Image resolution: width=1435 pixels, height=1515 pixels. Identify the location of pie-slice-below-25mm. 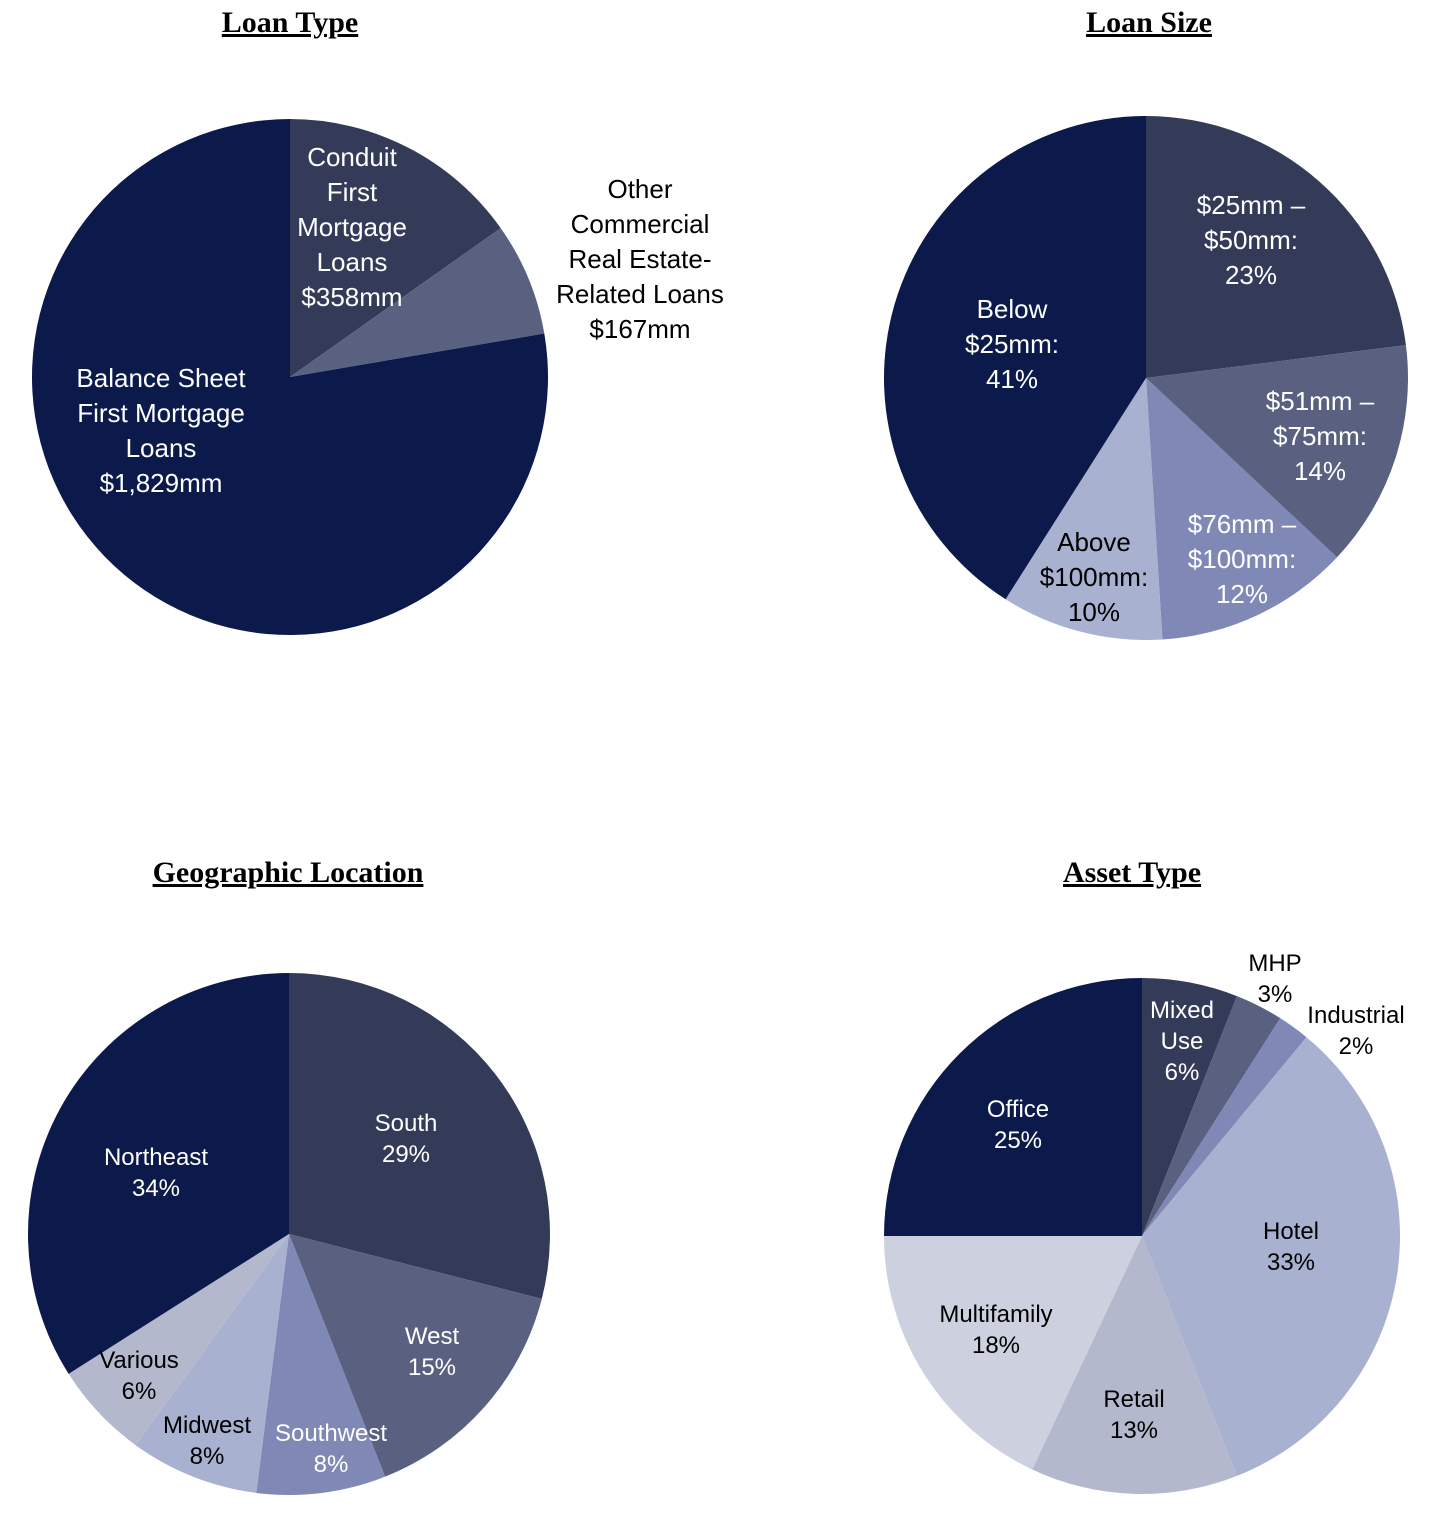
(1014, 358).